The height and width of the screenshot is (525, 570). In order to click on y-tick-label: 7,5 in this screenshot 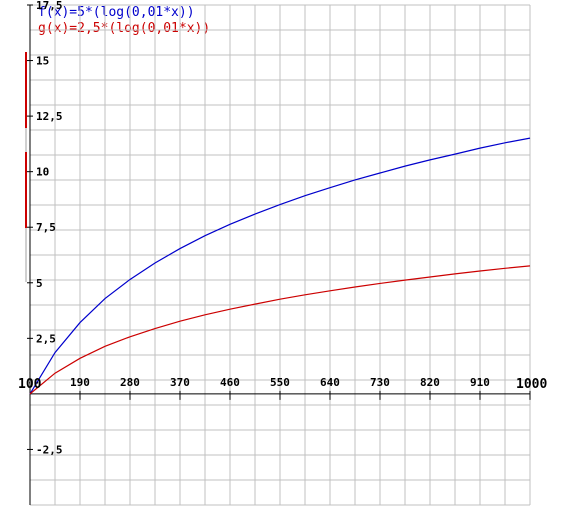, I will do `click(46, 227)`.